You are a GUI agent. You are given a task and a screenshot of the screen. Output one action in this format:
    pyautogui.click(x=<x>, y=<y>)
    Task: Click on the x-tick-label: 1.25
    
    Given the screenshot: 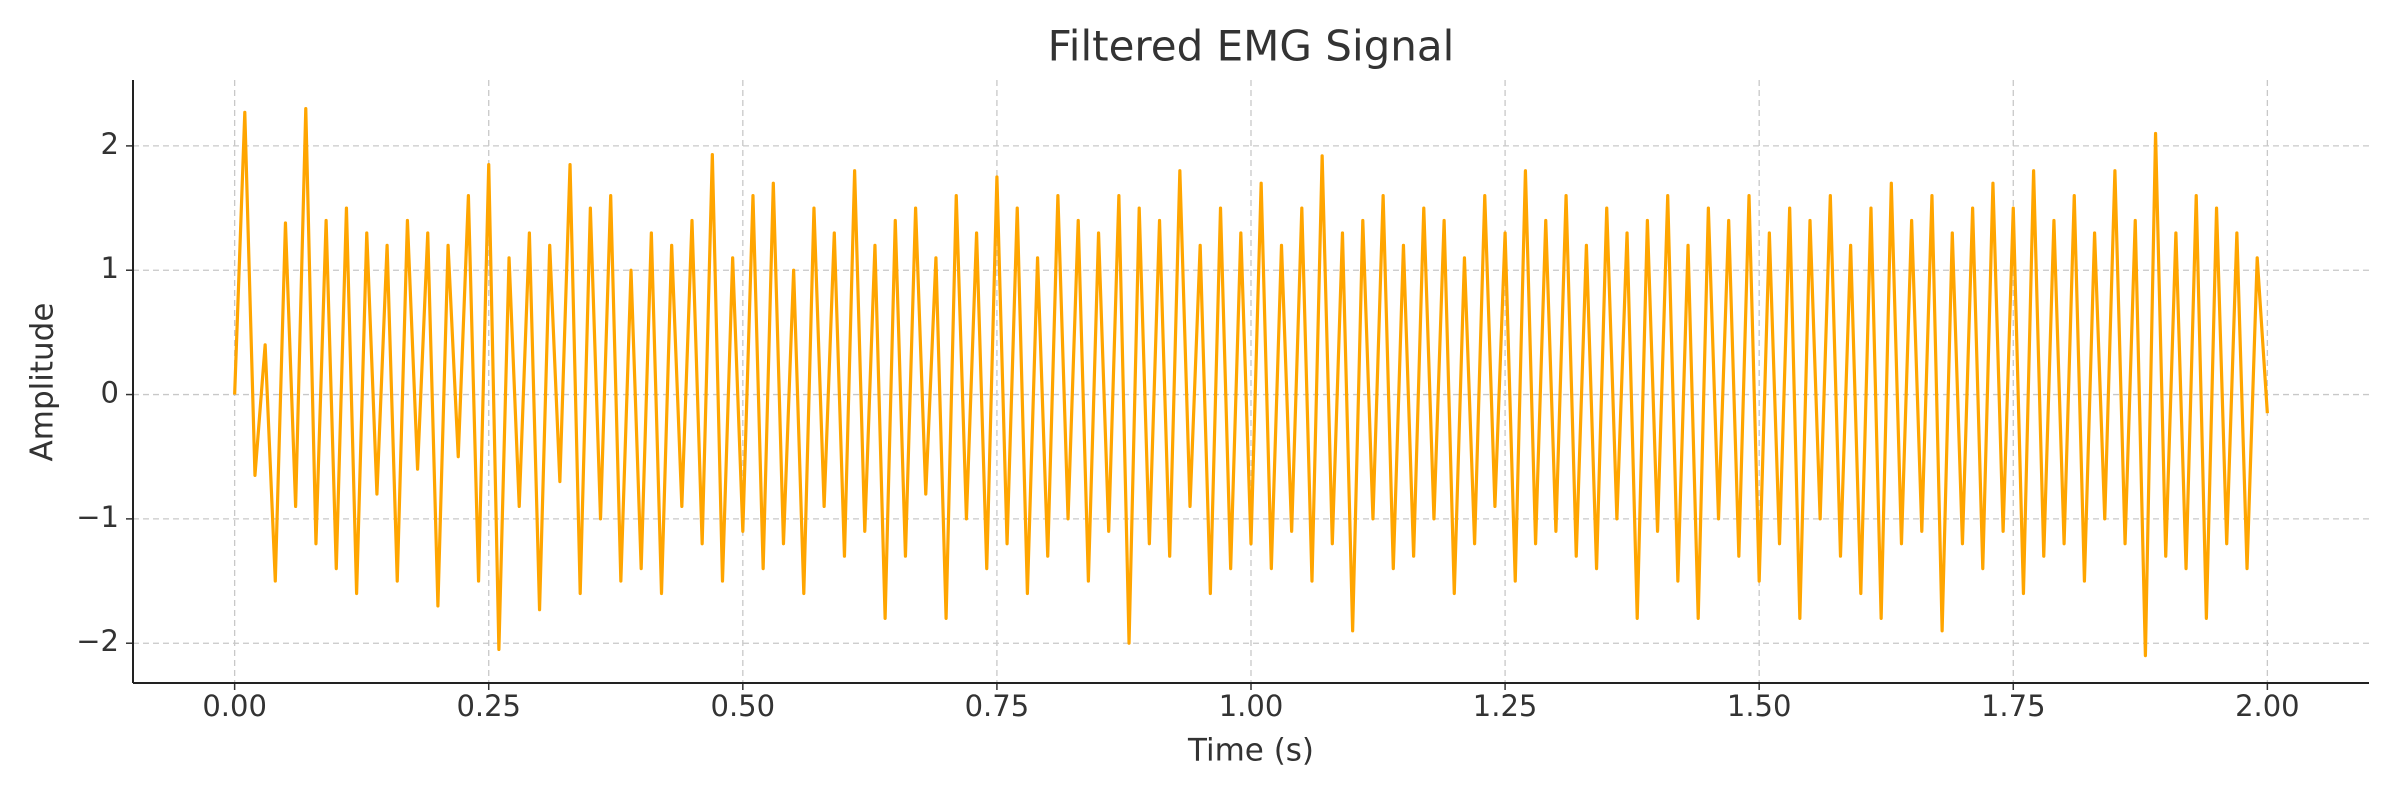 What is the action you would take?
    pyautogui.click(x=1505, y=706)
    